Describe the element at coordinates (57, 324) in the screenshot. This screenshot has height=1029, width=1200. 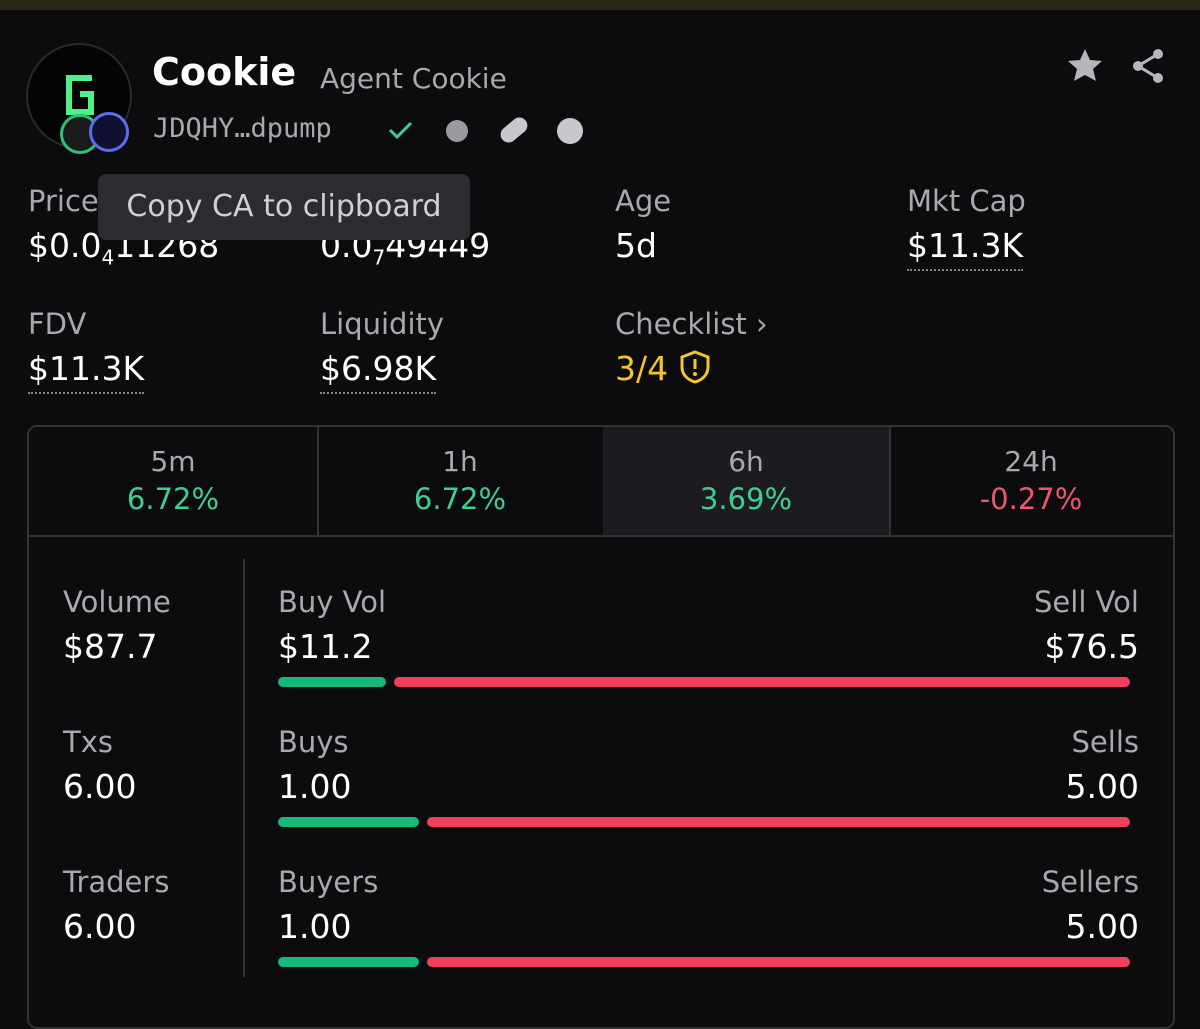
I see `stat-label: FDV` at that location.